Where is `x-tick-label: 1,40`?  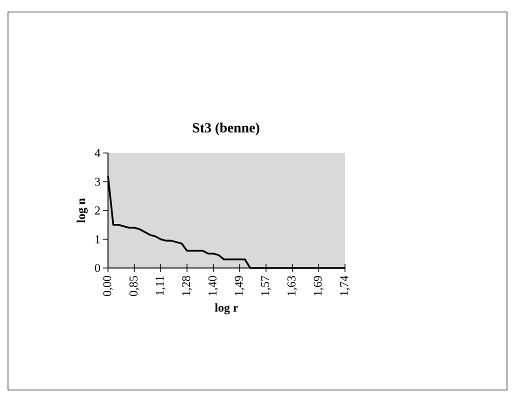 x-tick-label: 1,40 is located at coordinates (213, 286).